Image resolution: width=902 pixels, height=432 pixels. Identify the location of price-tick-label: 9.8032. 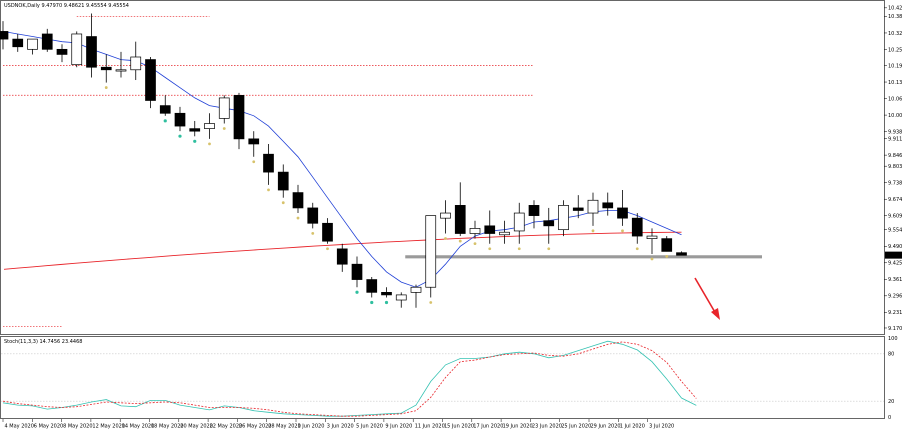
(895, 167).